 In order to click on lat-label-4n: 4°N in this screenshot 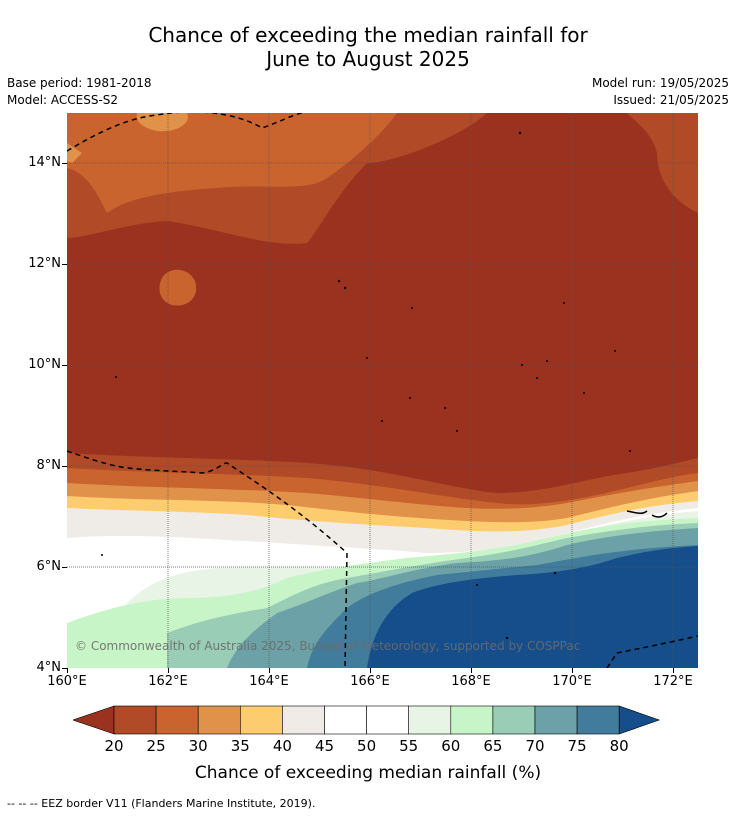, I will do `click(49, 667)`.